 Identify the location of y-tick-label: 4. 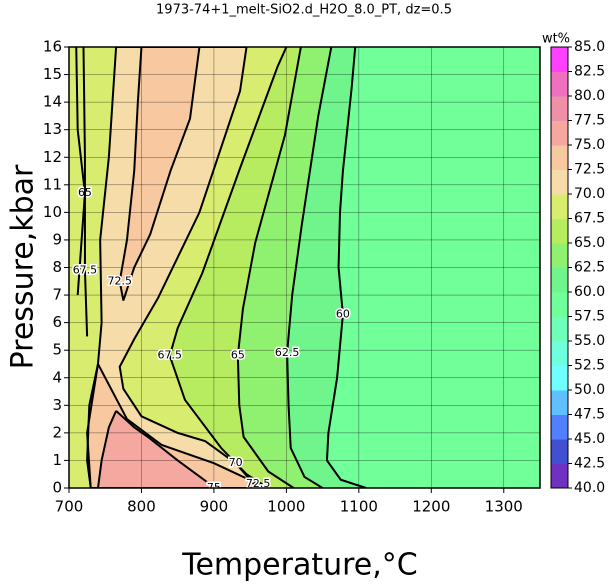
(57, 377).